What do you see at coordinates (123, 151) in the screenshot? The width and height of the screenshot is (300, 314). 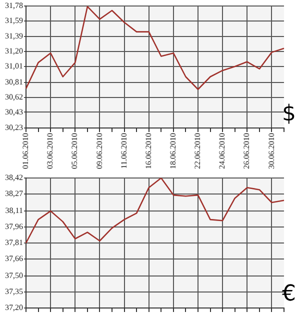 I see `x-tick-label: 11.06.2010` at bounding box center [123, 151].